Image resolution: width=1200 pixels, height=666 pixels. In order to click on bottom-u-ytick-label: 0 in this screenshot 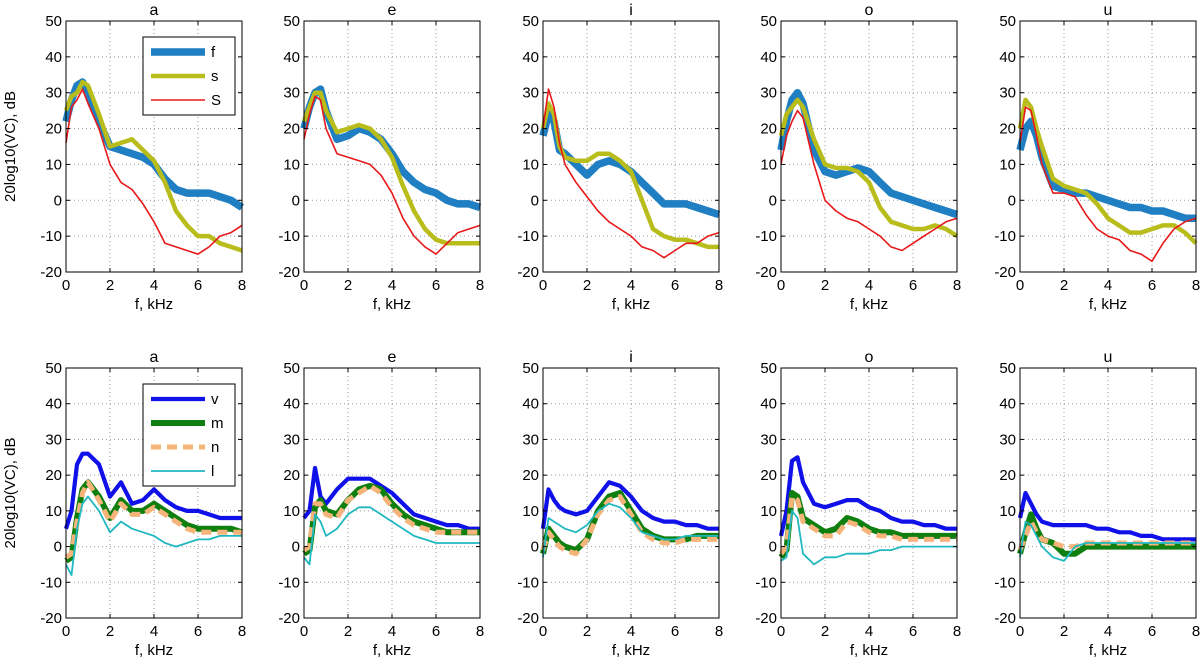, I will do `click(1012, 547)`.